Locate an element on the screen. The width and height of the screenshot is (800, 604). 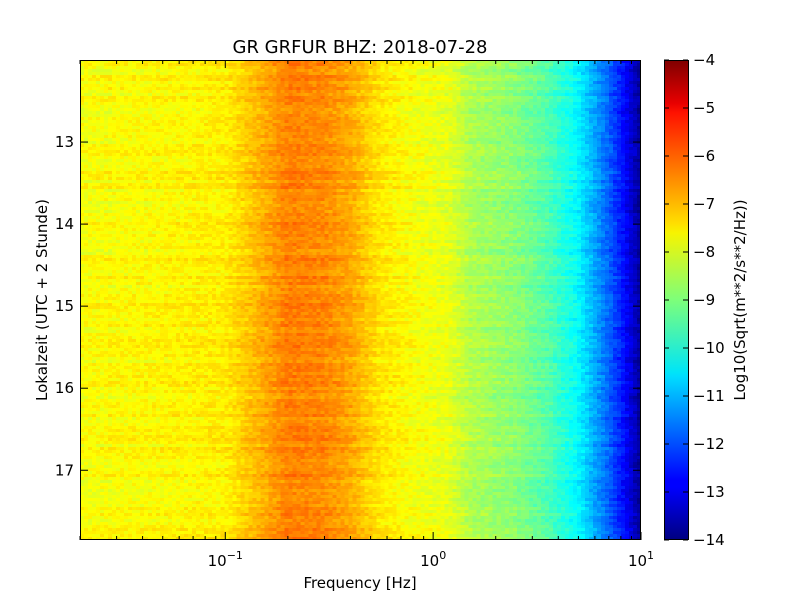
y-tick-label: 15 is located at coordinates (64, 306).